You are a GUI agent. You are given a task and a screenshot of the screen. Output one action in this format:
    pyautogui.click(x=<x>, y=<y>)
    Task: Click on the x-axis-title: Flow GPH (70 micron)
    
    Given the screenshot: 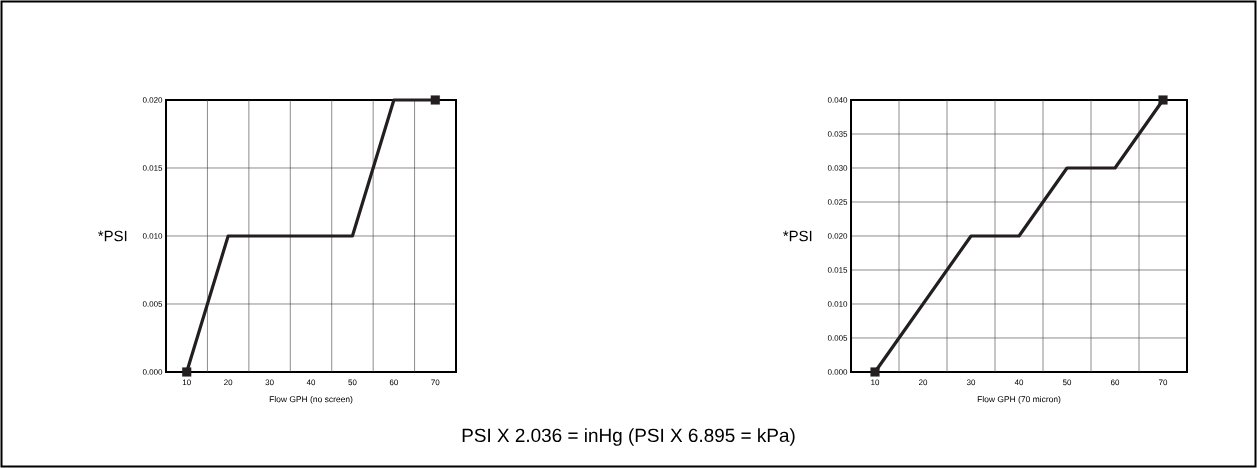 What is the action you would take?
    pyautogui.click(x=1019, y=399)
    